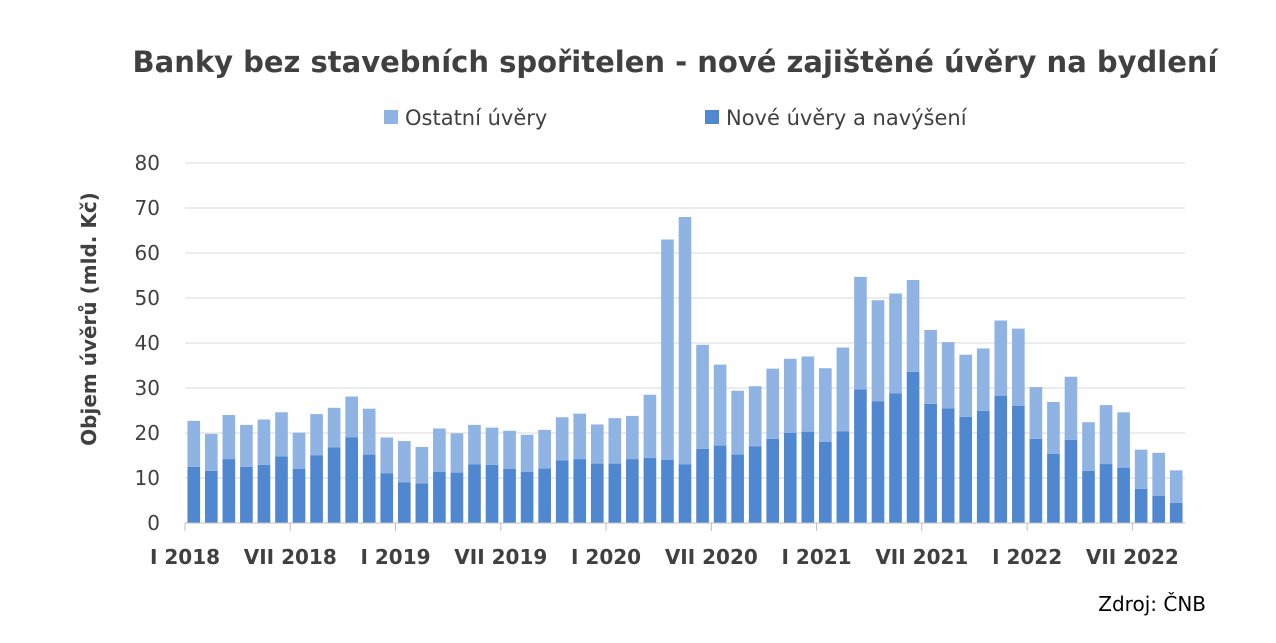  I want to click on x-tick-label-1: VII 2018, so click(290, 557).